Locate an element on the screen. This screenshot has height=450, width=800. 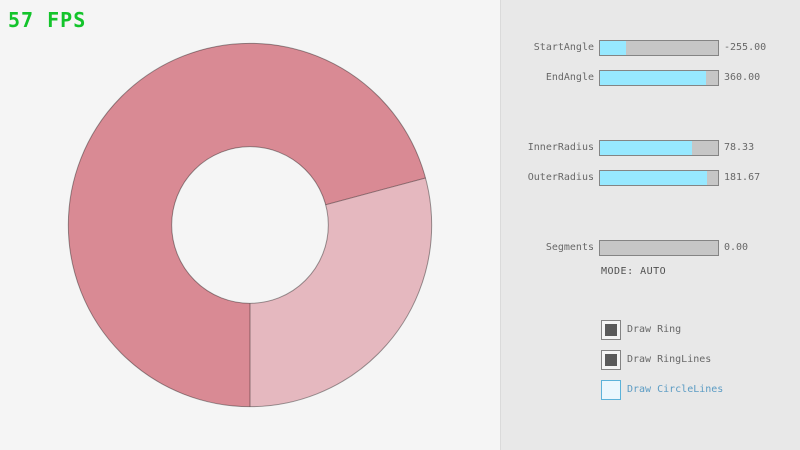
inner-radius-slider-fill is located at coordinates (646, 148).